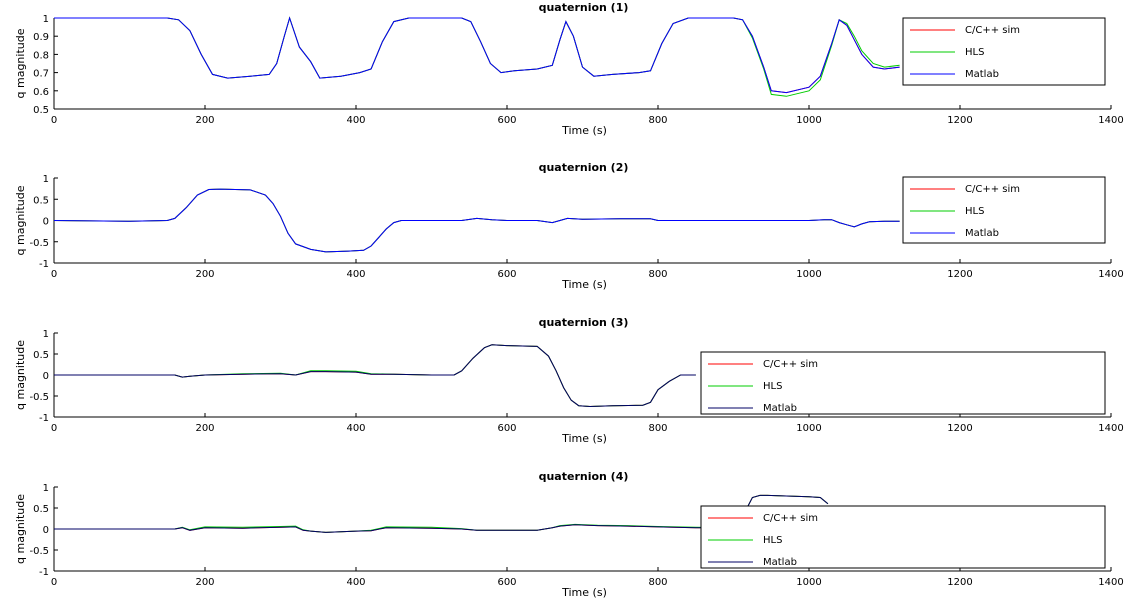 The height and width of the screenshot is (600, 1140). What do you see at coordinates (41, 37) in the screenshot?
I see `y-tick-label: 0.9` at bounding box center [41, 37].